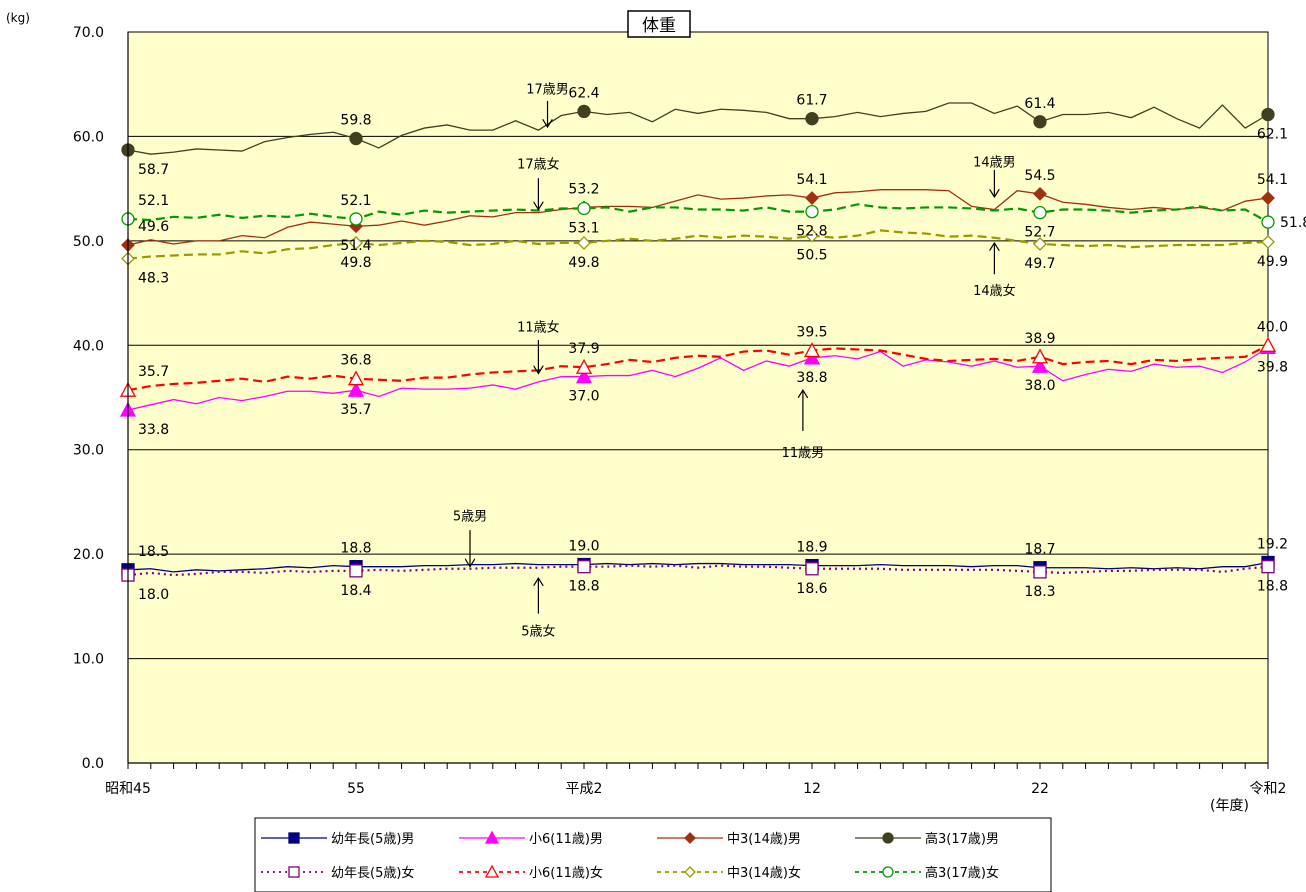 Image resolution: width=1306 pixels, height=892 pixels. Describe the element at coordinates (583, 93) in the screenshot. I see `data-label: 62.4` at that location.